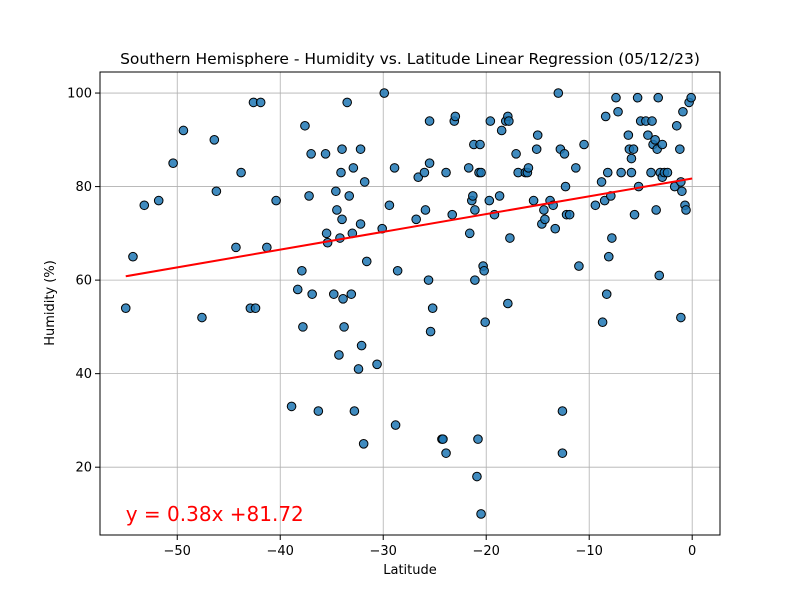  Describe the element at coordinates (215, 514) in the screenshot. I see `regression-equation: y = 0.38x +81.72` at that location.